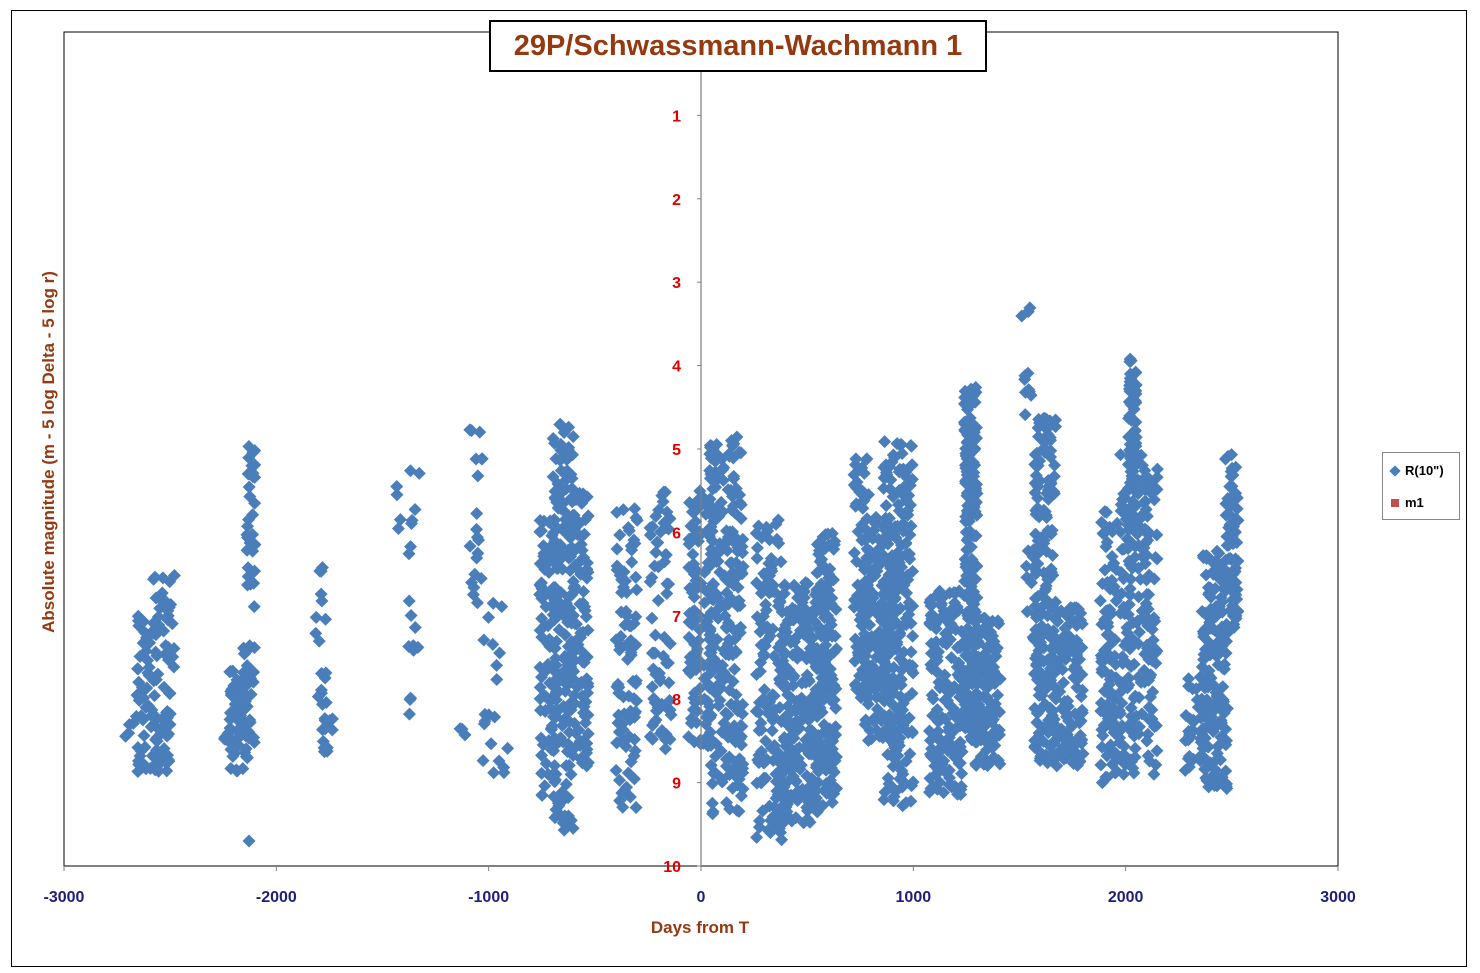 Image resolution: width=1480 pixels, height=973 pixels. Describe the element at coordinates (672, 867) in the screenshot. I see `y-tick-label: 10` at that location.